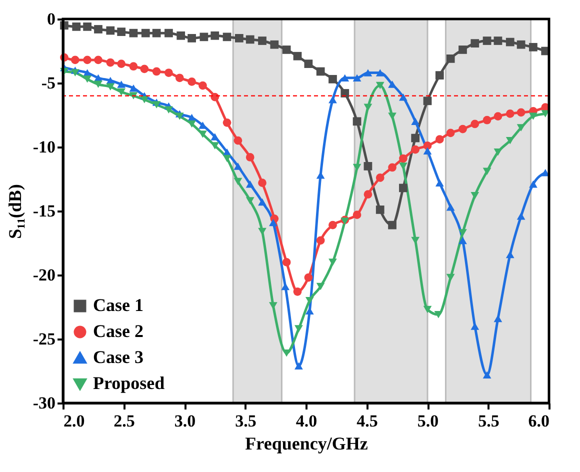  I want to click on y-tick-label: -20, so click(44, 275).